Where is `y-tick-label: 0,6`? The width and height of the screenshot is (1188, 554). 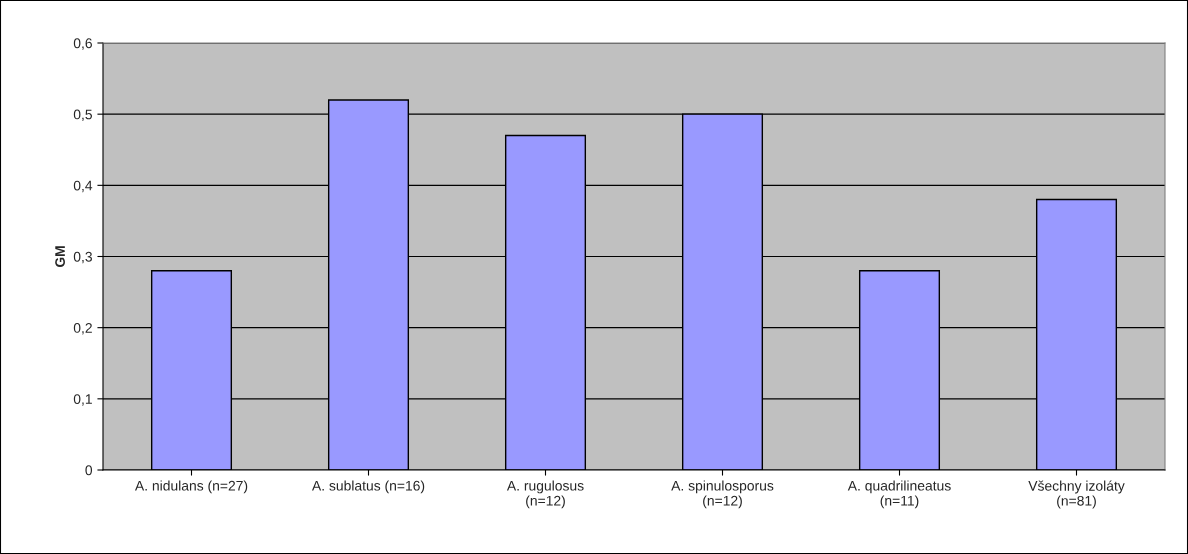
y-tick-label: 0,6 is located at coordinates (82, 44).